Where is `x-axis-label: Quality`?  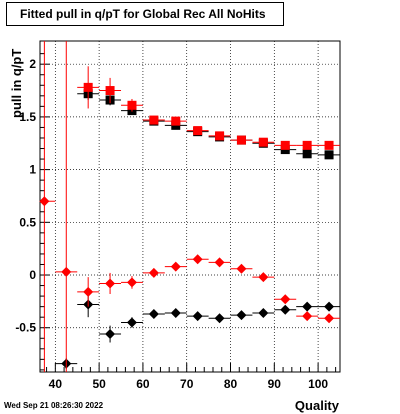 x-axis-label: Quality is located at coordinates (317, 405).